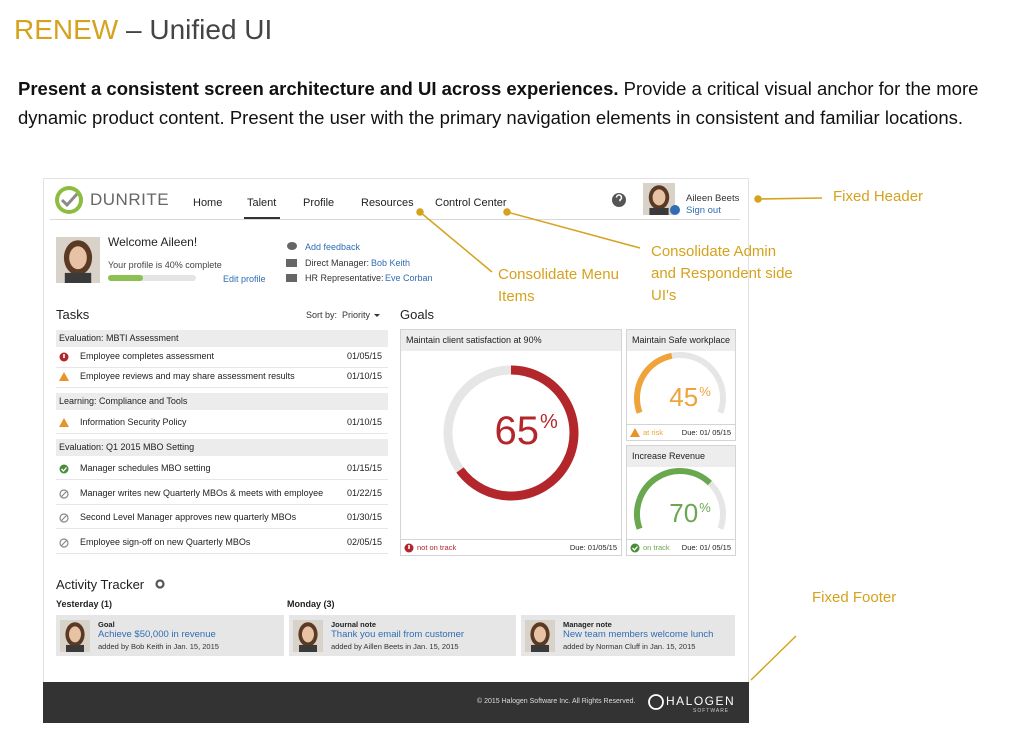 Image resolution: width=1024 pixels, height=743 pixels. Describe the element at coordinates (703, 210) in the screenshot. I see `sign-out: Sign out` at that location.